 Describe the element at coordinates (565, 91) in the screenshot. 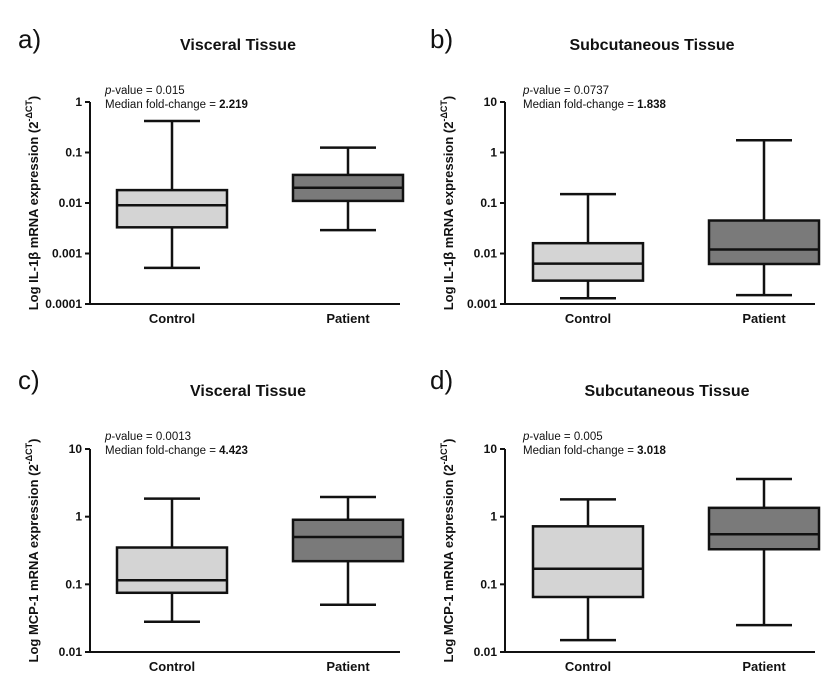

I see `p-value-annotation: p-value = 0.0737` at that location.